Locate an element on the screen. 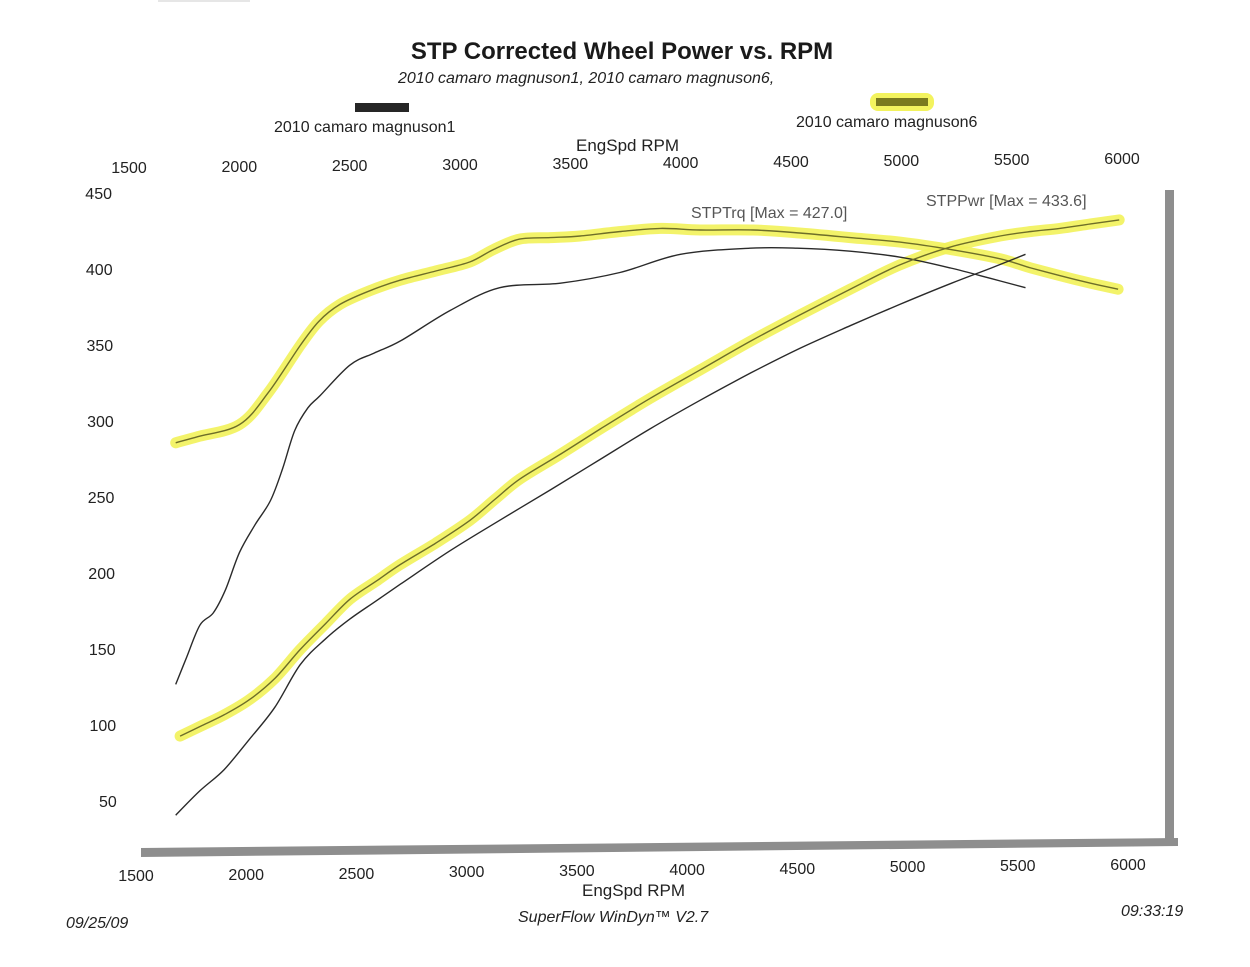  x-tick-top: 4000 is located at coordinates (680, 163).